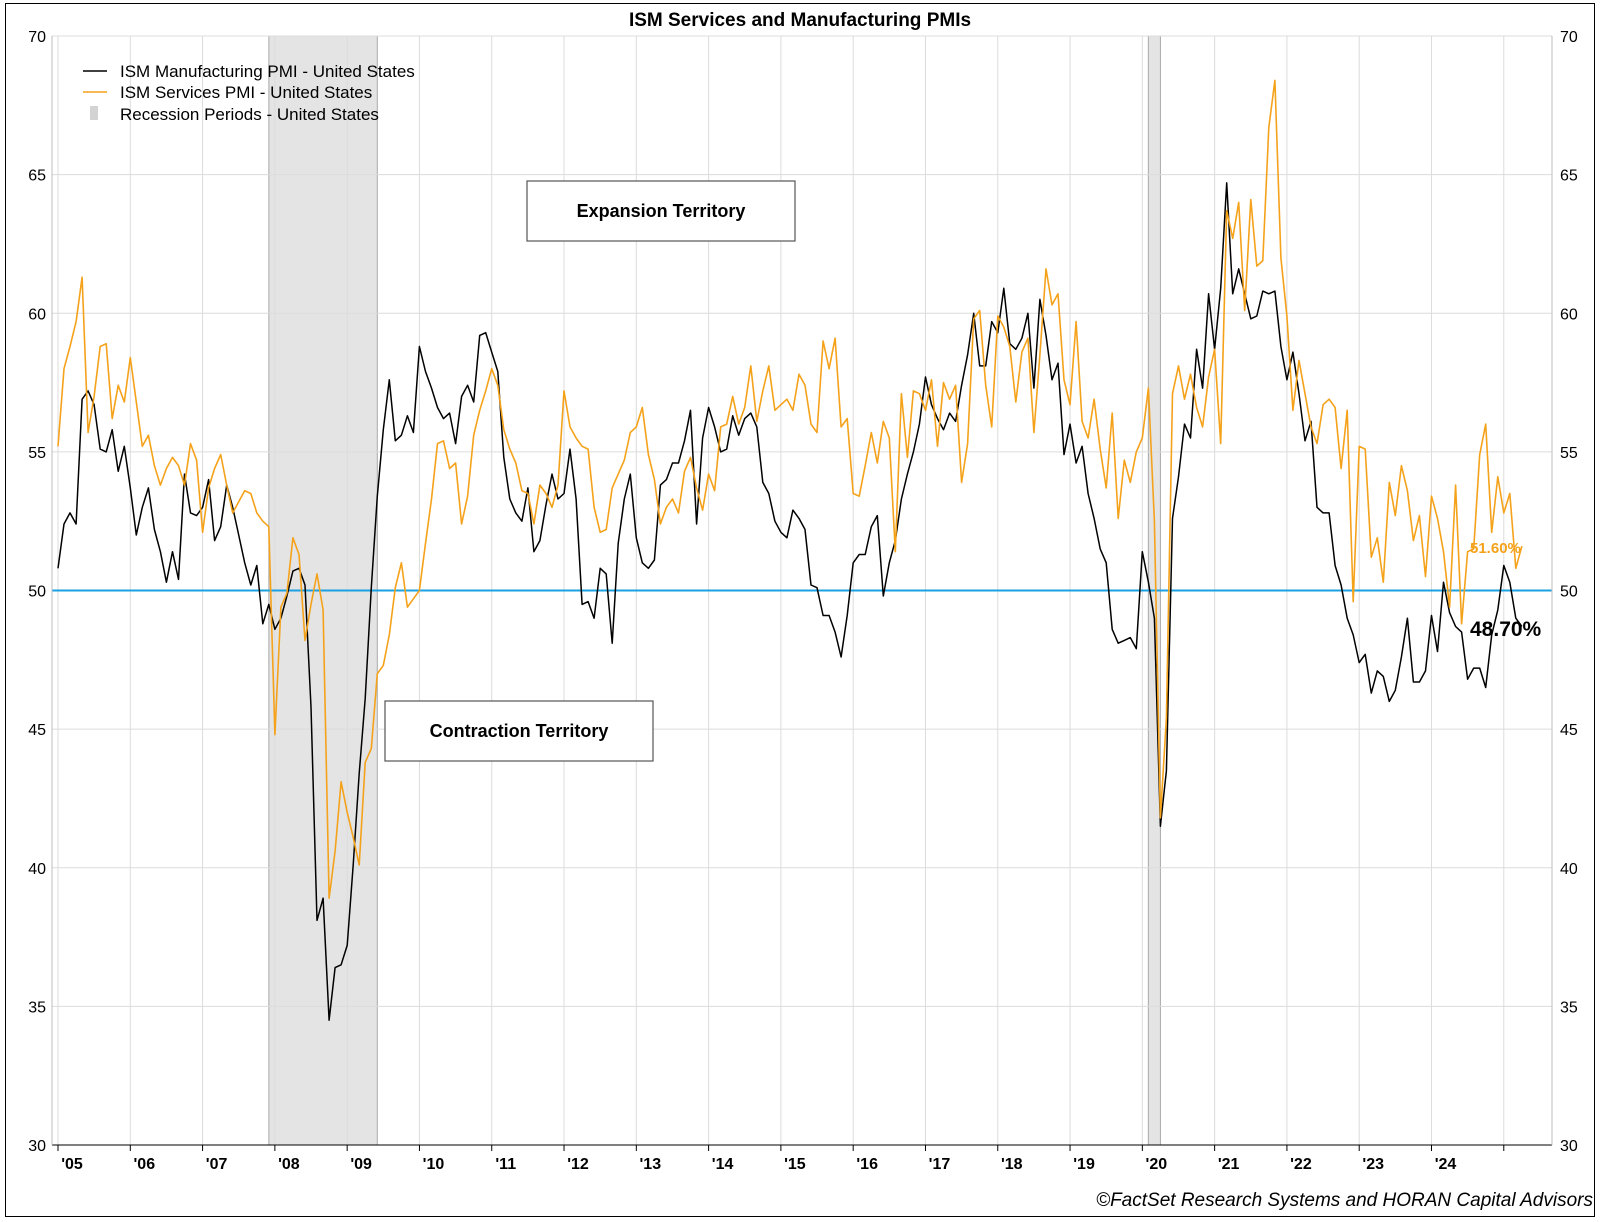 The height and width of the screenshot is (1222, 1600). What do you see at coordinates (940, 1164) in the screenshot?
I see `x-tick-label: '17` at bounding box center [940, 1164].